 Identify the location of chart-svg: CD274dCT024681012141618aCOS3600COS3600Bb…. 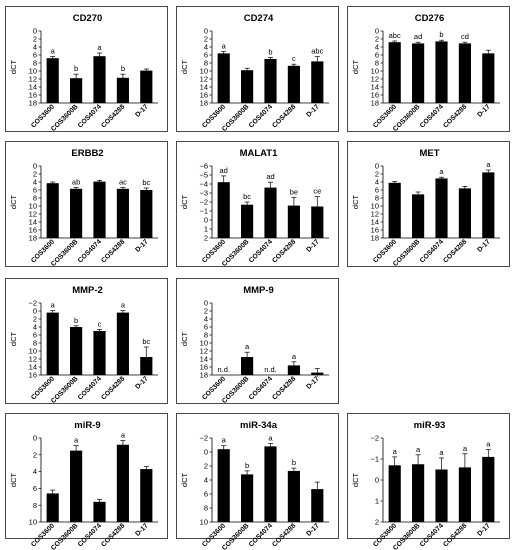
(254, 73).